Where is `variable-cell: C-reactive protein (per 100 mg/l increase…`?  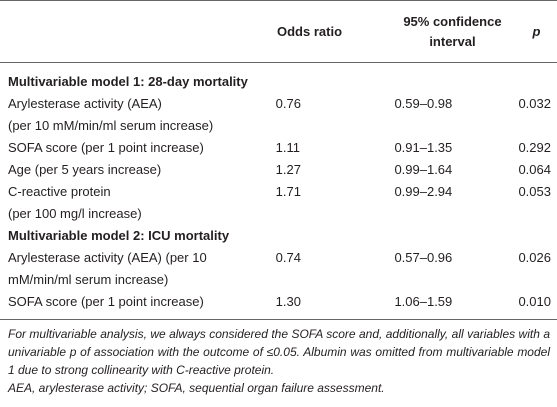 variable-cell: C-reactive protein (per 100 mg/l increase… is located at coordinates (134, 203).